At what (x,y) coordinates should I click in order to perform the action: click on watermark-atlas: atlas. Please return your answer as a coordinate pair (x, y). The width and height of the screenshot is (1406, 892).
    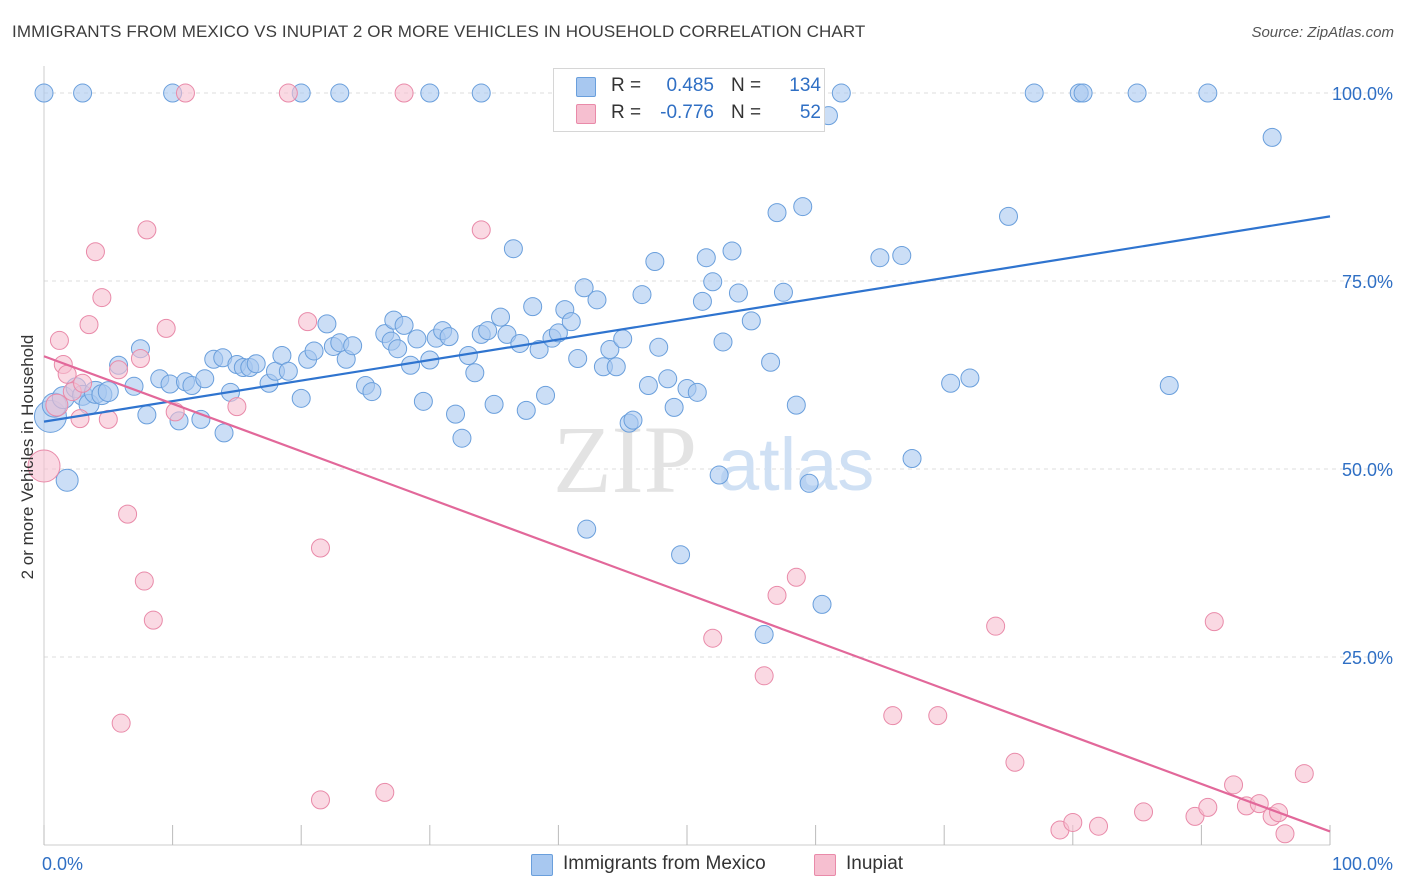
    Looking at the image, I should click on (796, 464).